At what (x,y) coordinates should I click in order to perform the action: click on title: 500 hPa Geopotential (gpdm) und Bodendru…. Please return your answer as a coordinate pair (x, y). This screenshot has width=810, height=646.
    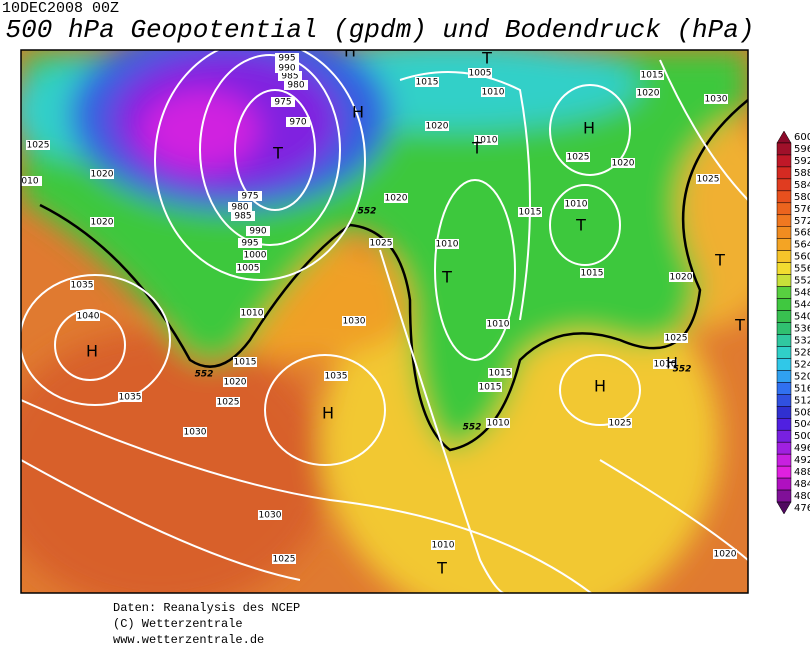
    Looking at the image, I should click on (380, 30).